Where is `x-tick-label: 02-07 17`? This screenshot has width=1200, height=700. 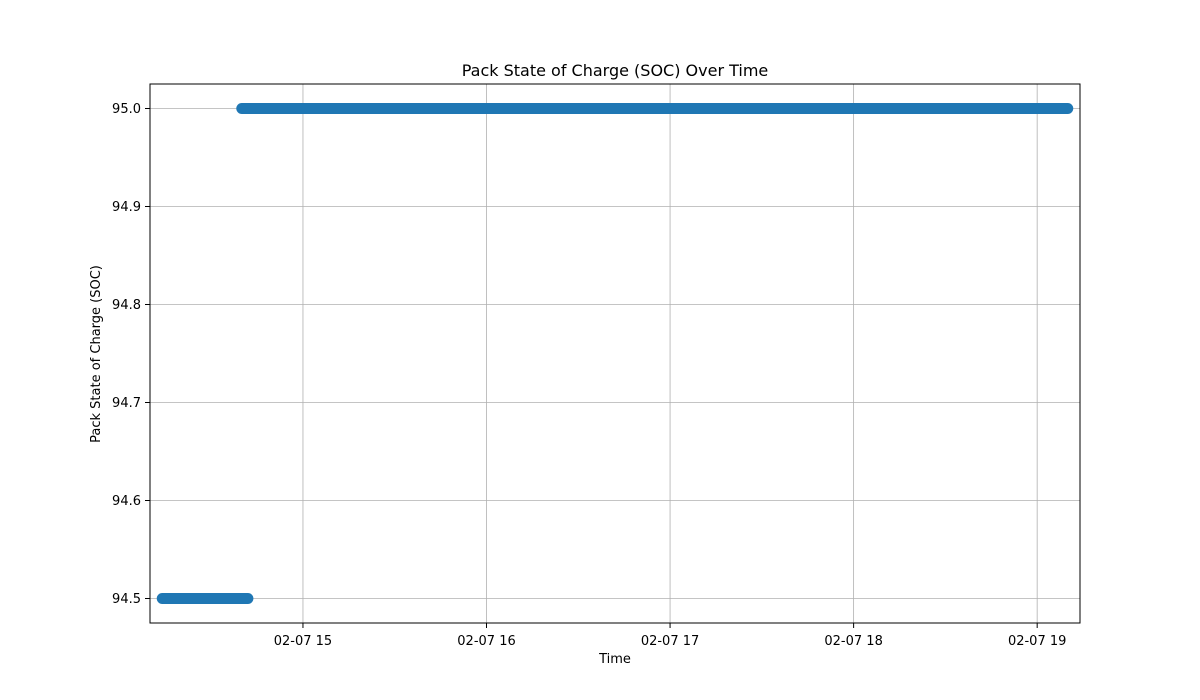 x-tick-label: 02-07 17 is located at coordinates (670, 641).